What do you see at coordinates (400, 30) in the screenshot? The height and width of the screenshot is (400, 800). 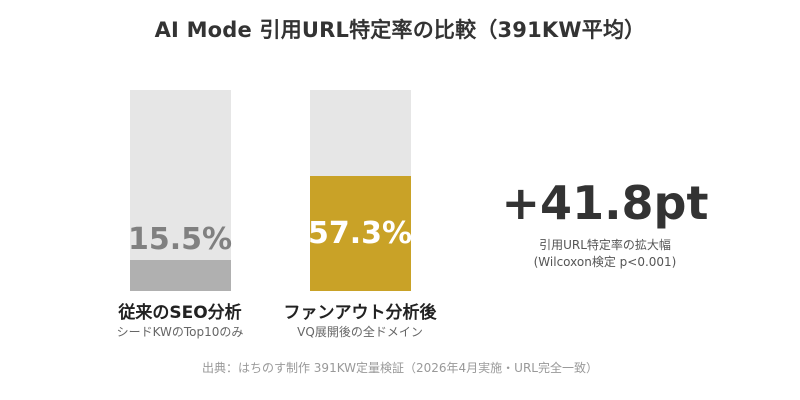 I see `chart-title: AI Mode 引用URL特定率の比較（391KW平均）` at bounding box center [400, 30].